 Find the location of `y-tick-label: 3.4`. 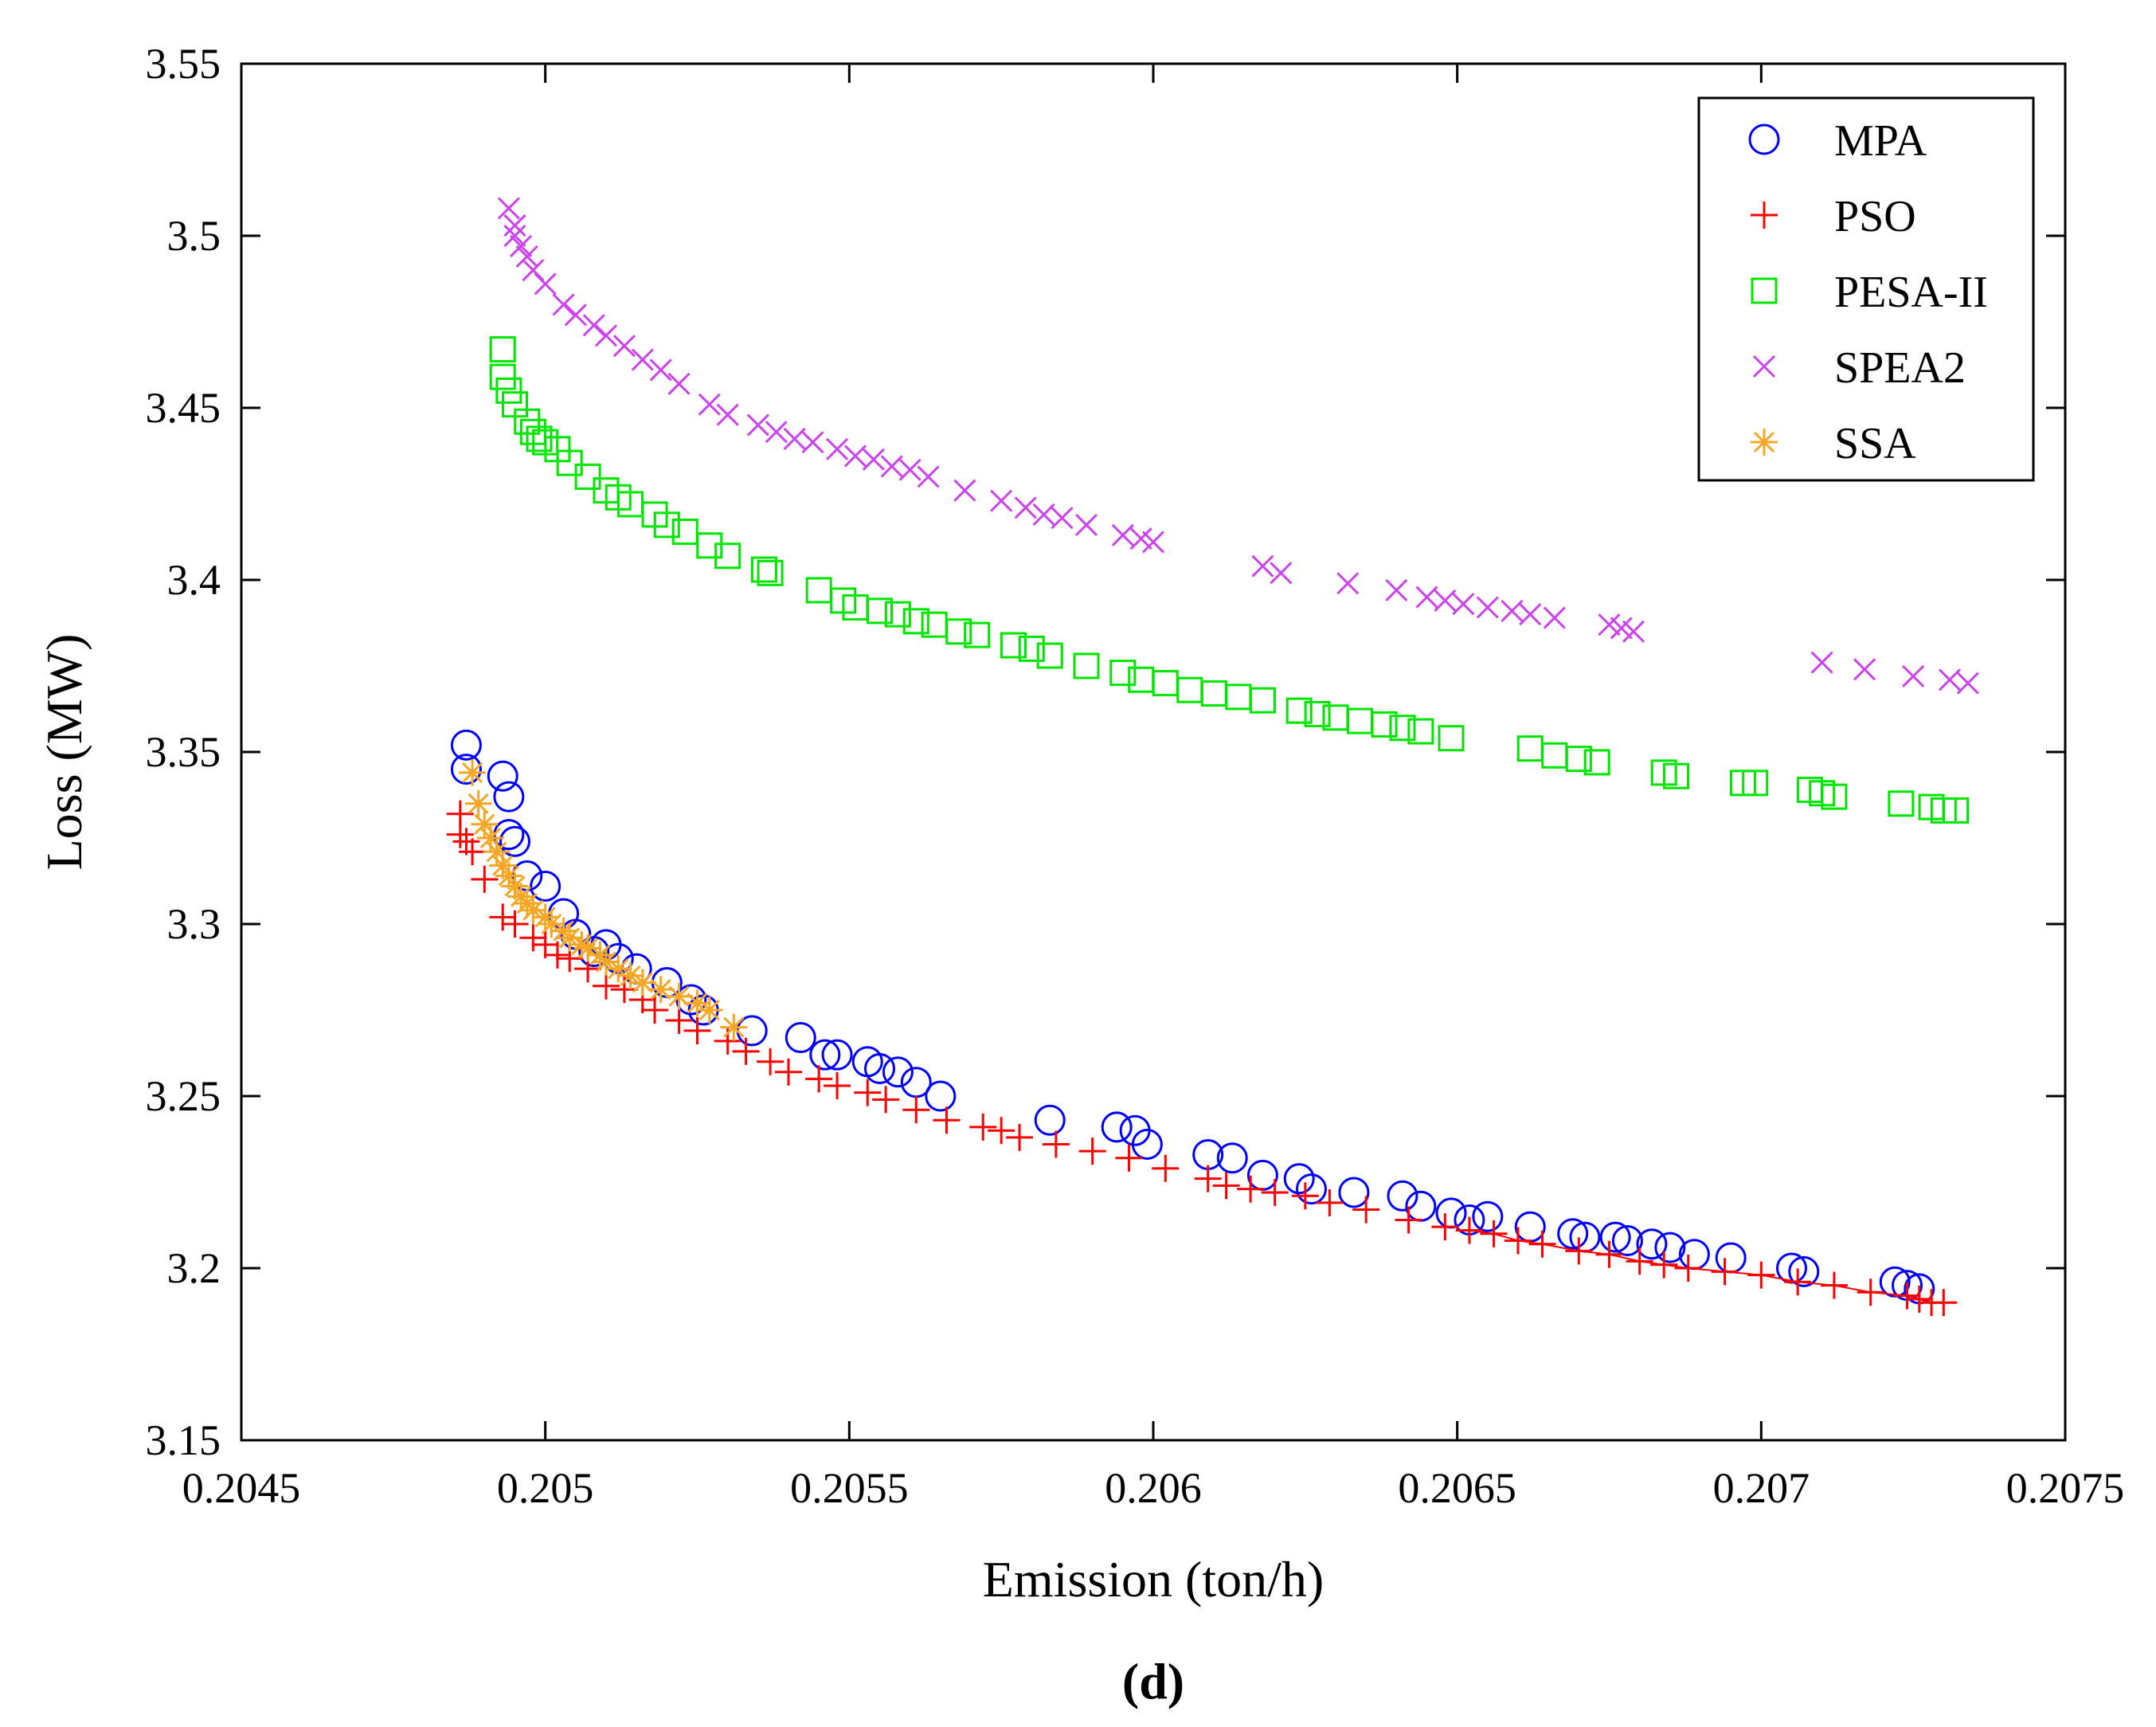

y-tick-label: 3.4 is located at coordinates (194, 580).